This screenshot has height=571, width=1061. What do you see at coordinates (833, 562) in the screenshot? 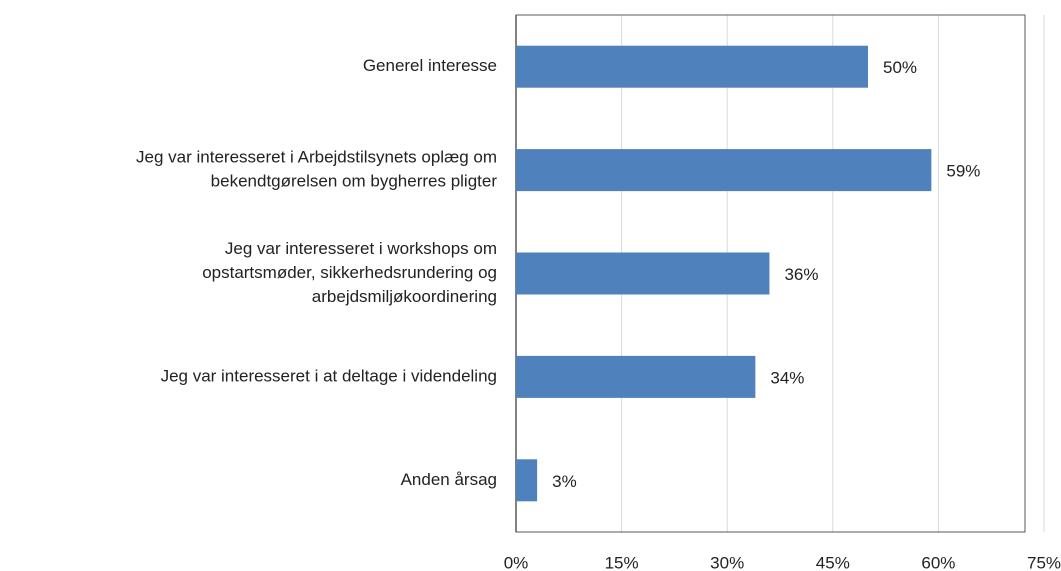
I see `x-tick-label: 45%` at bounding box center [833, 562].